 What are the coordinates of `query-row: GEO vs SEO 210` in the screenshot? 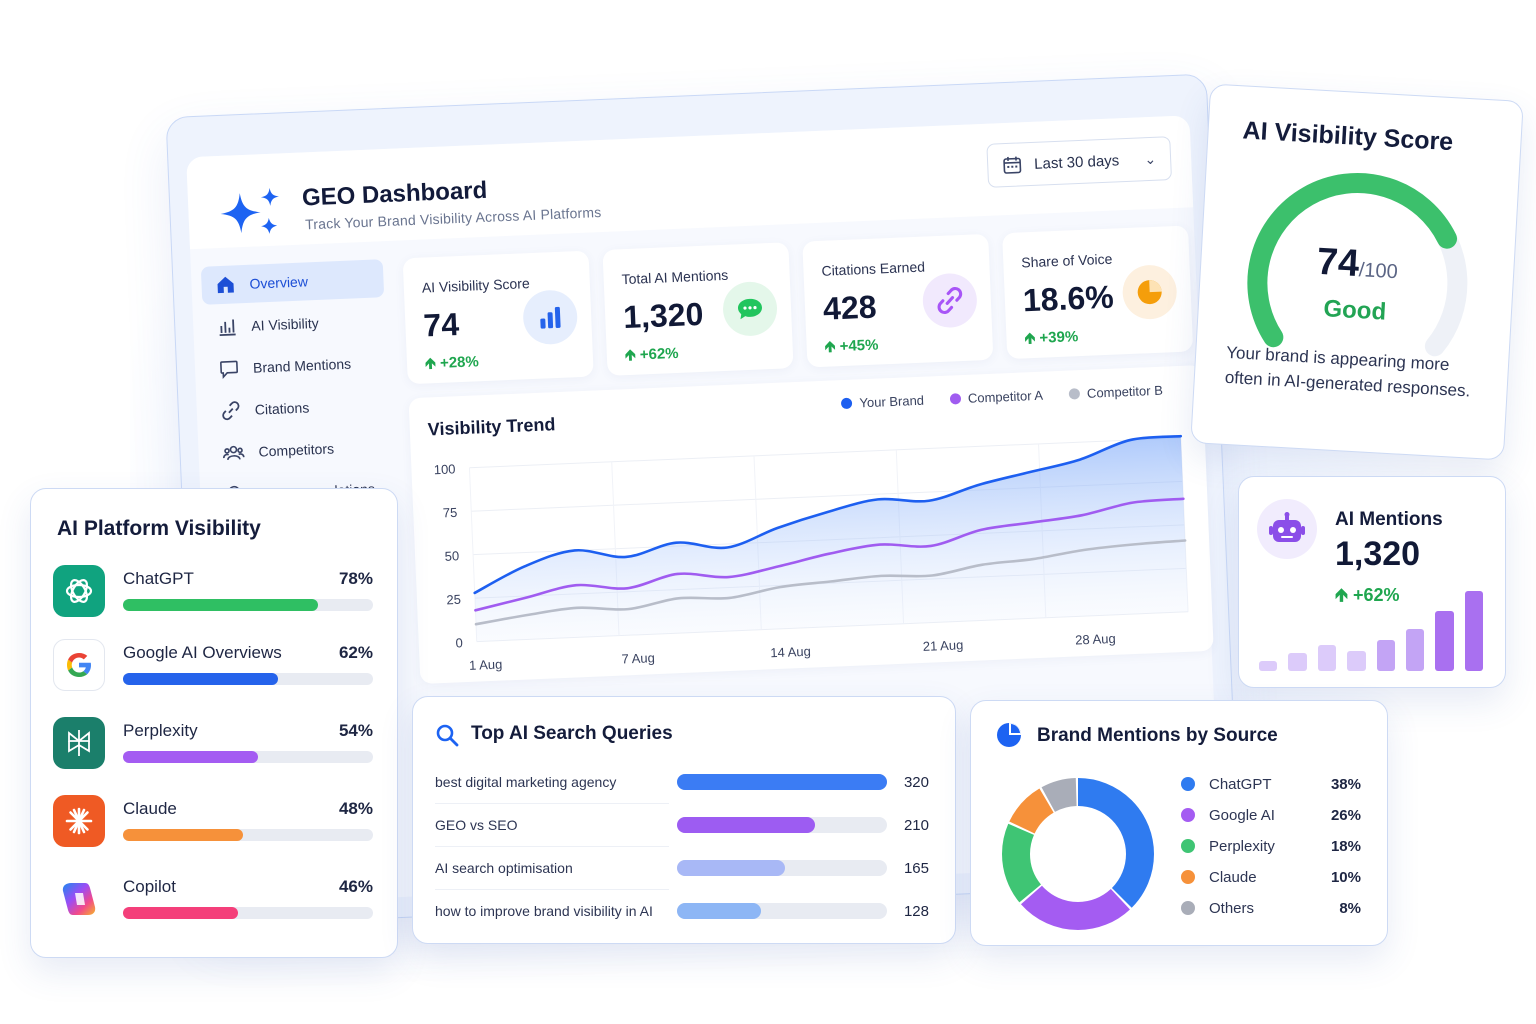 It's located at (682, 825).